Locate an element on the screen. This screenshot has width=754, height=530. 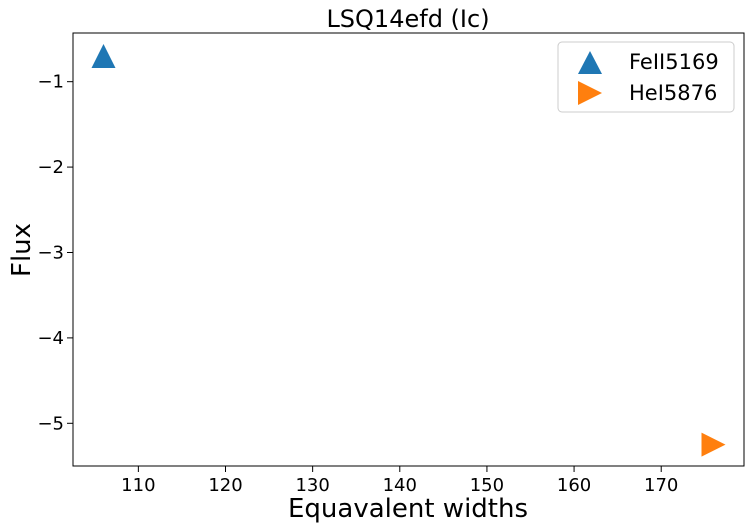
chart-title: LSQ14efd (Ic) is located at coordinates (407, 19).